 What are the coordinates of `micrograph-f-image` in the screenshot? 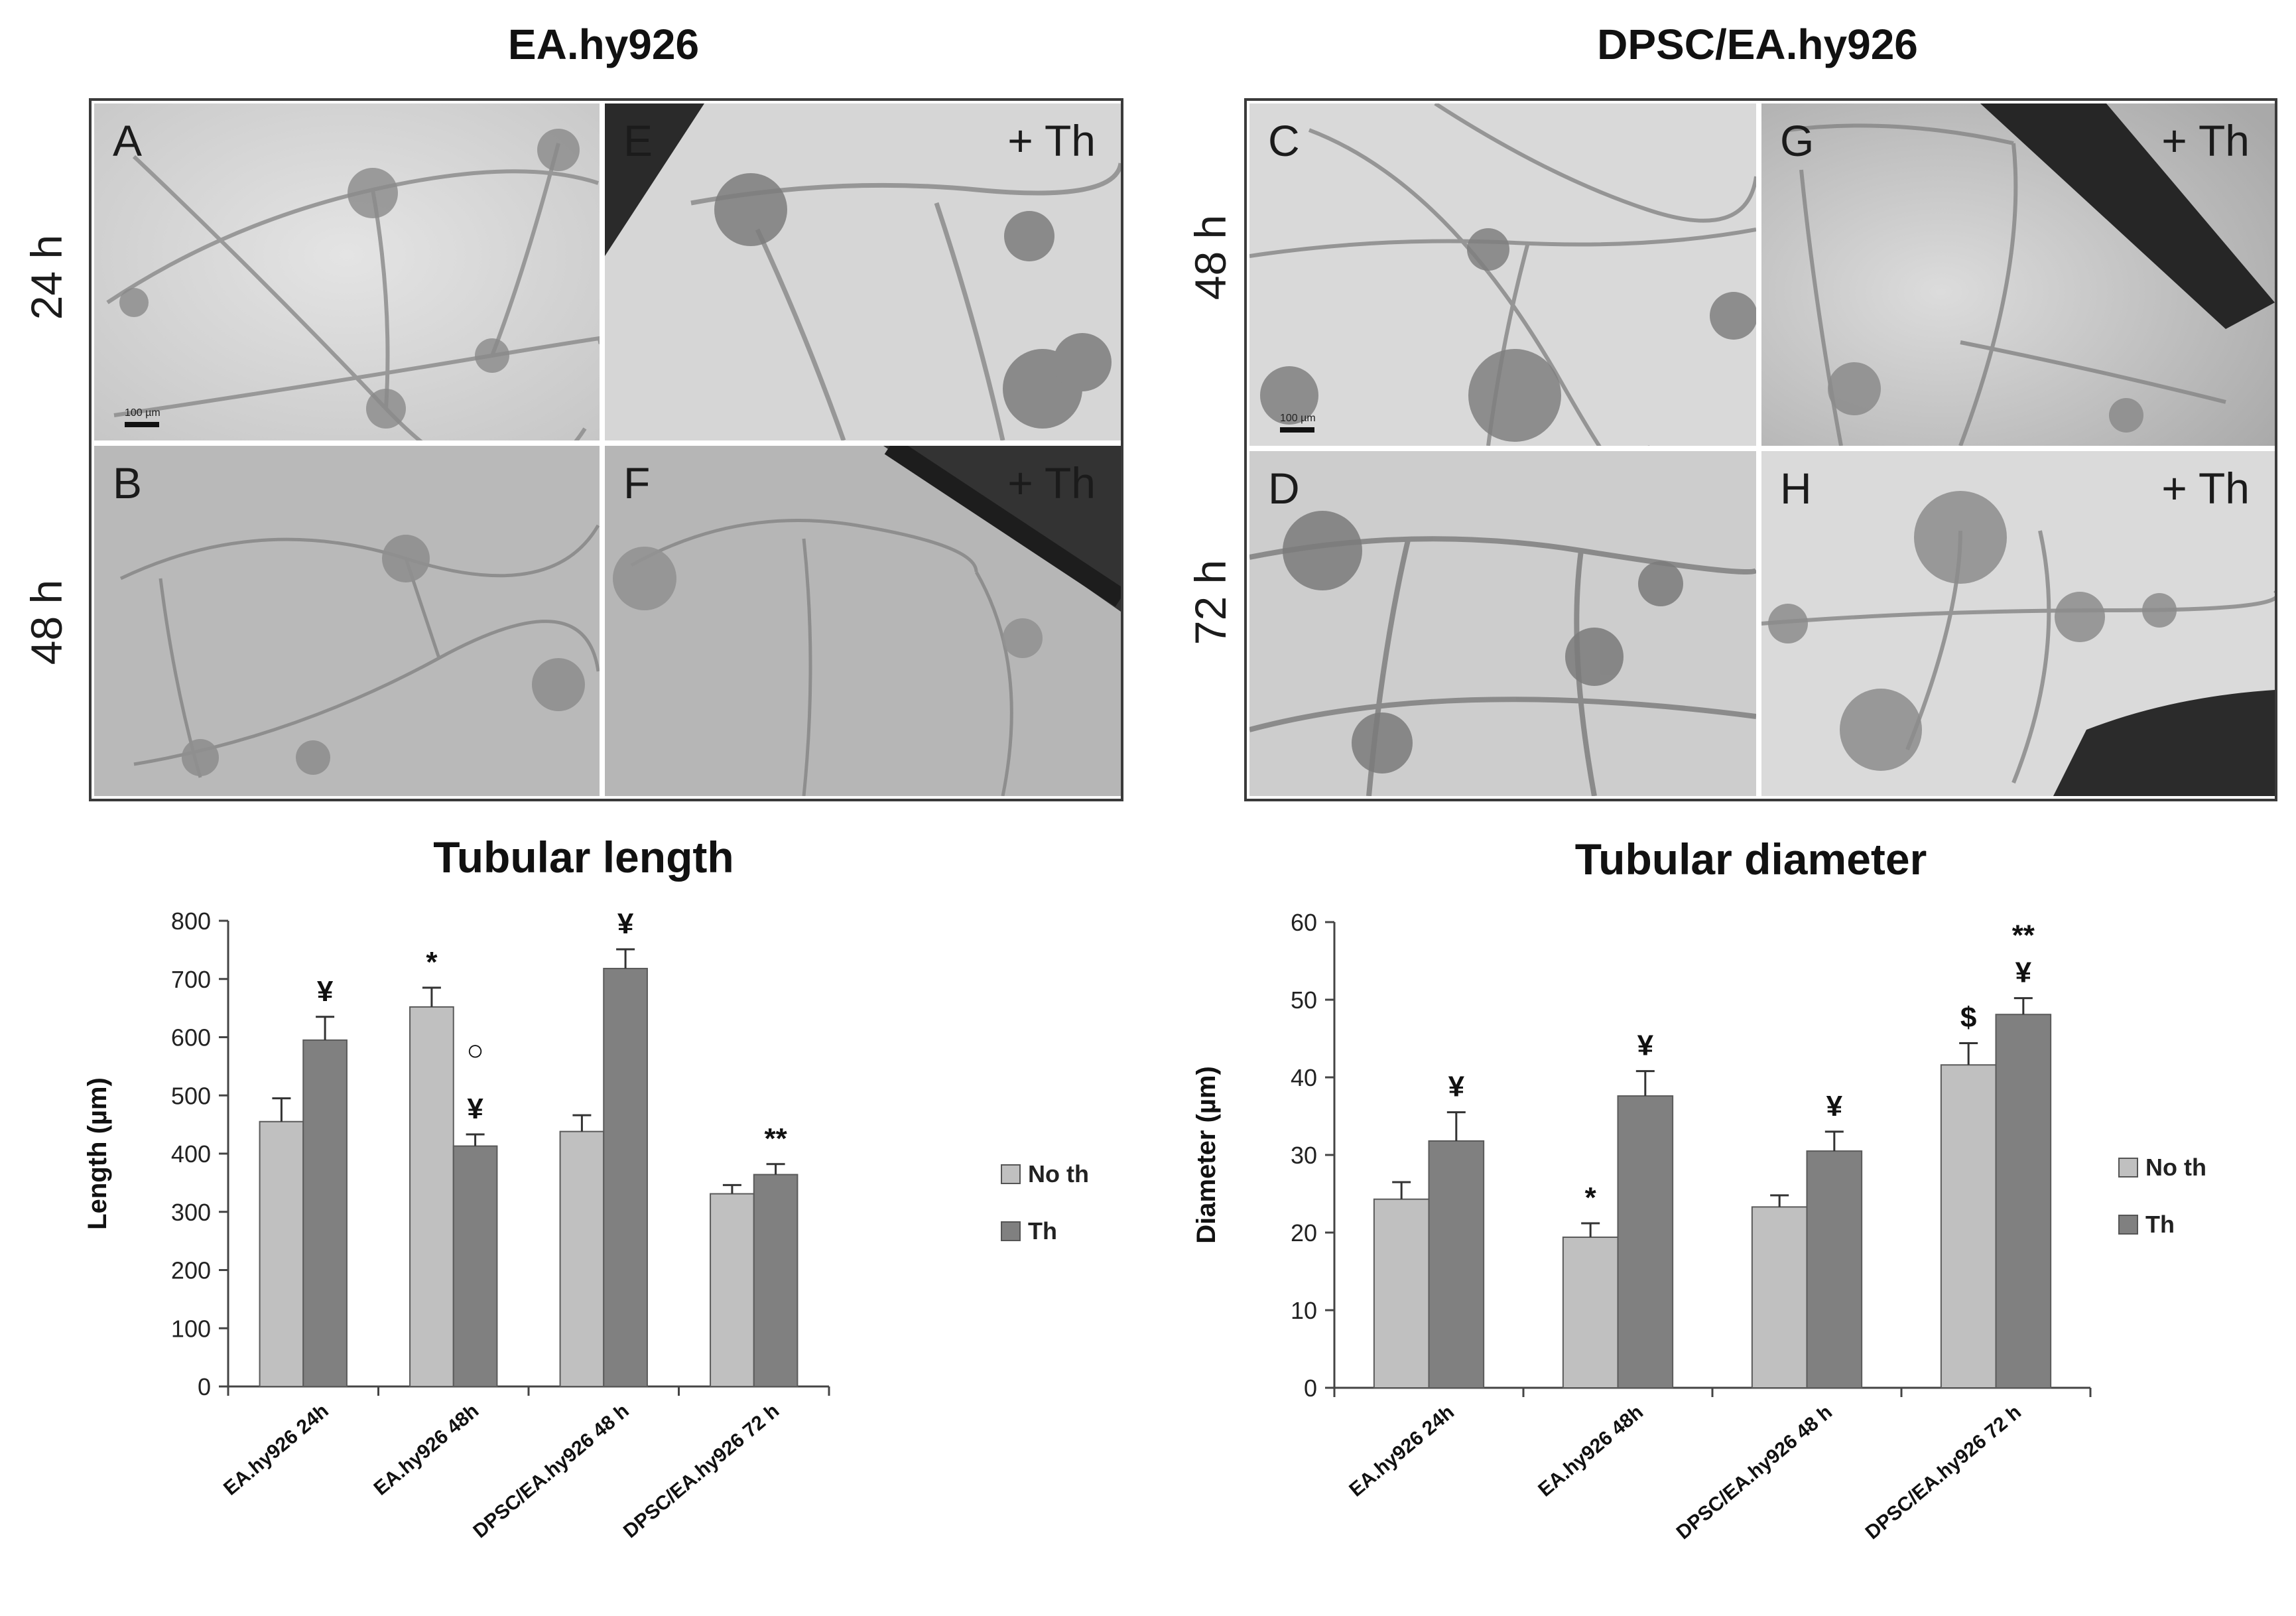 It's located at (863, 621).